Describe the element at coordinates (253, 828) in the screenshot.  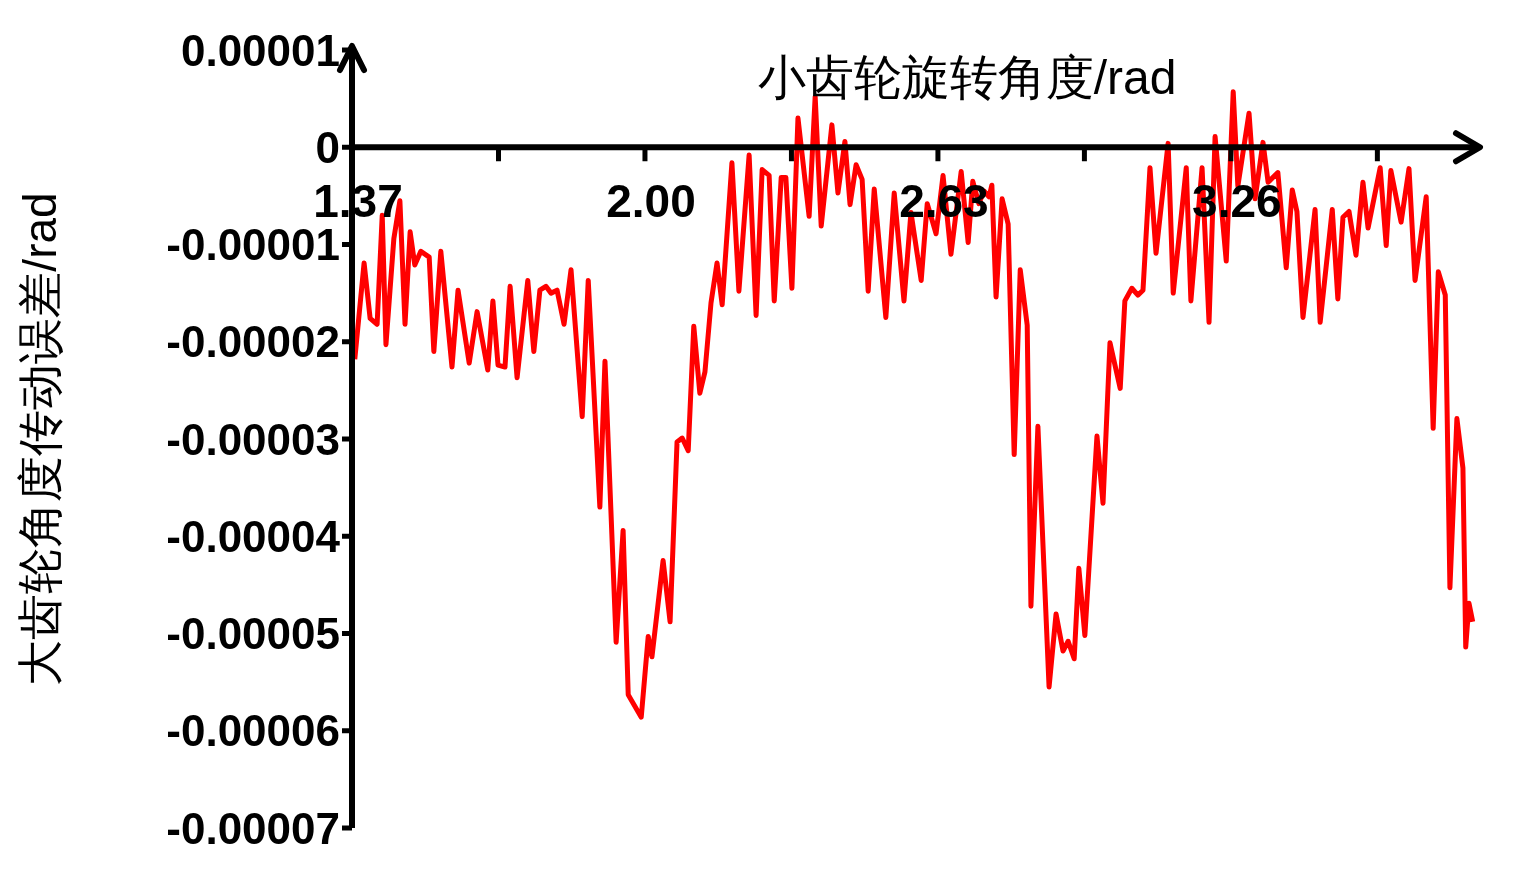
I see `y-tick-label: -0.00007` at that location.